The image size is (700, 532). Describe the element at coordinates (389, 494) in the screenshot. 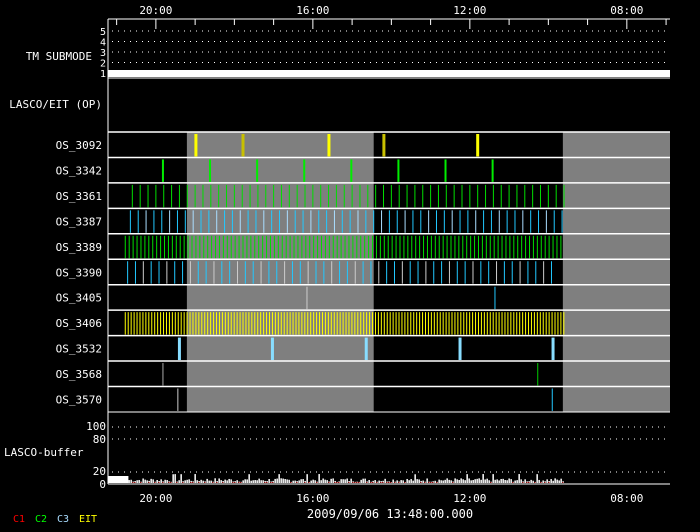

I see `bottom-time-axis: 20:00 16:00 12:00 08:00` at that location.